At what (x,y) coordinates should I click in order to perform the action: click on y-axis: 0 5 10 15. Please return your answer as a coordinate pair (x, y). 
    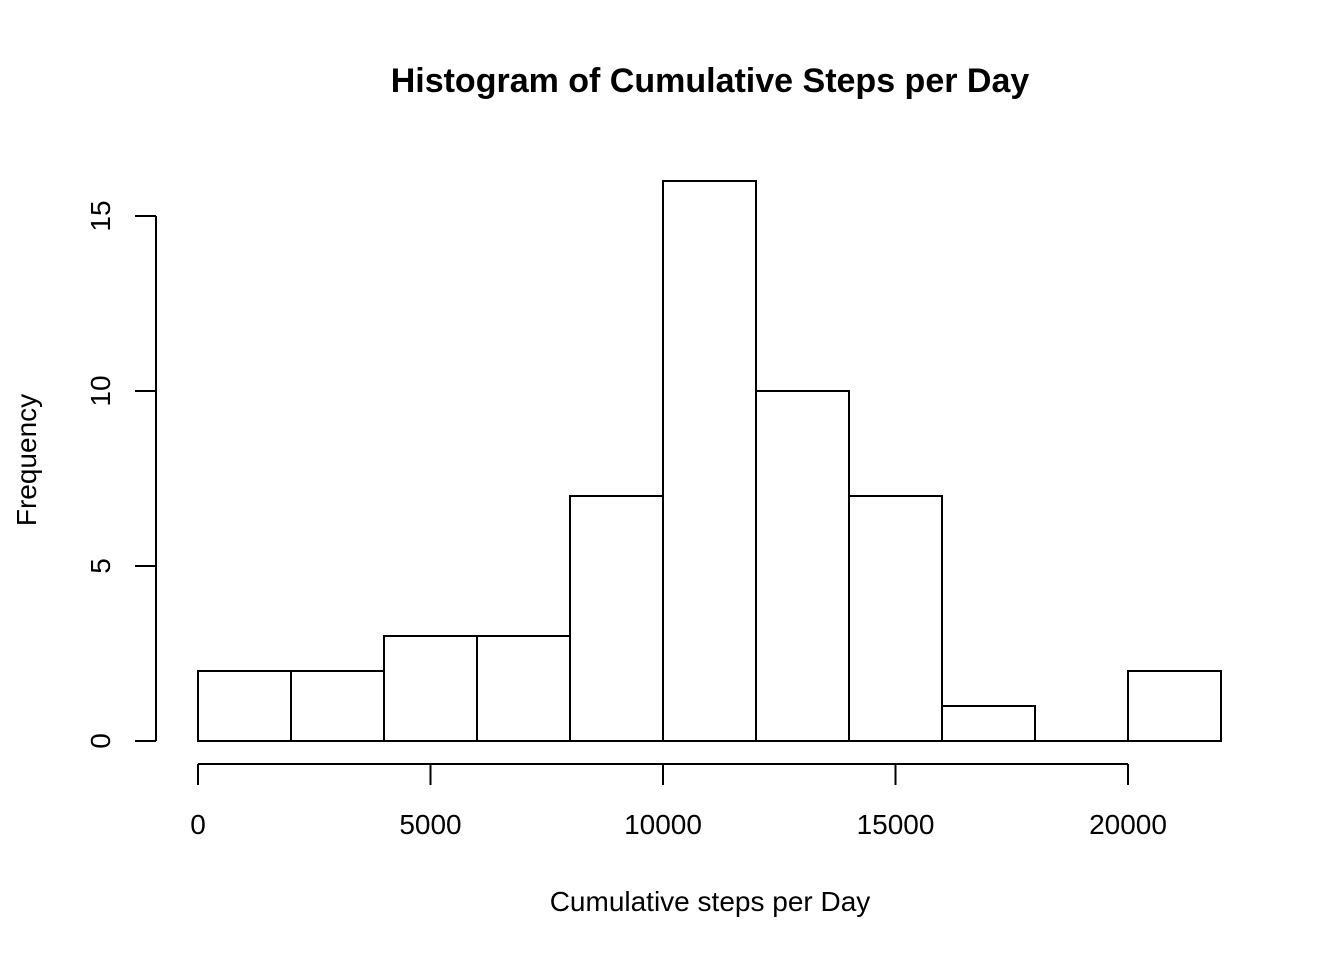
    Looking at the image, I should click on (121, 474).